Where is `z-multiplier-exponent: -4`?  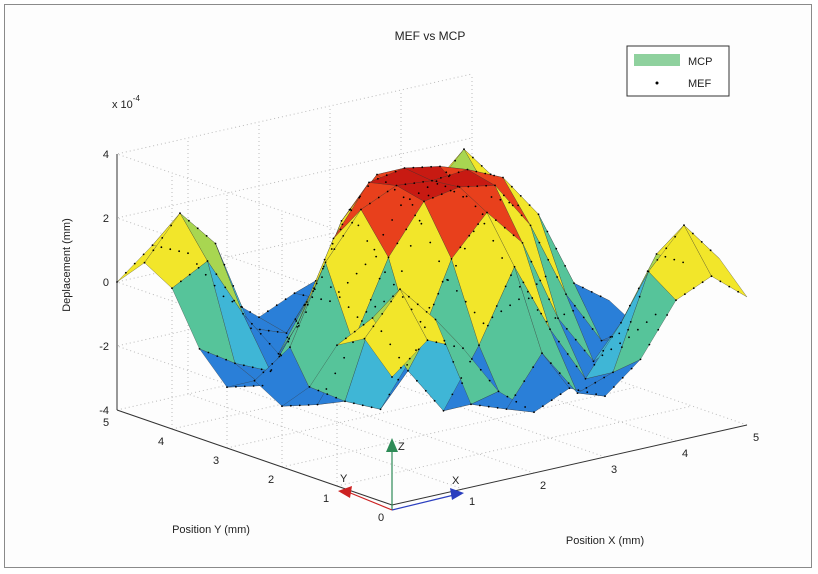
z-multiplier-exponent: -4 is located at coordinates (137, 98).